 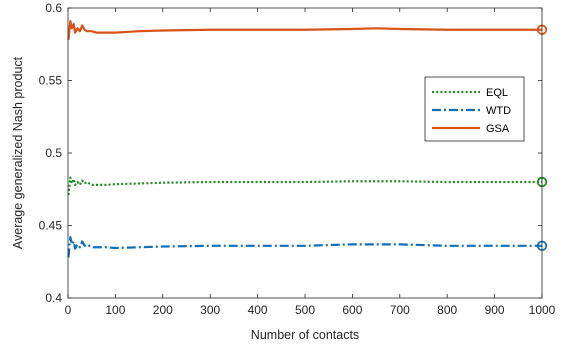 I want to click on legend: EQL WTD GSA, so click(x=474, y=109).